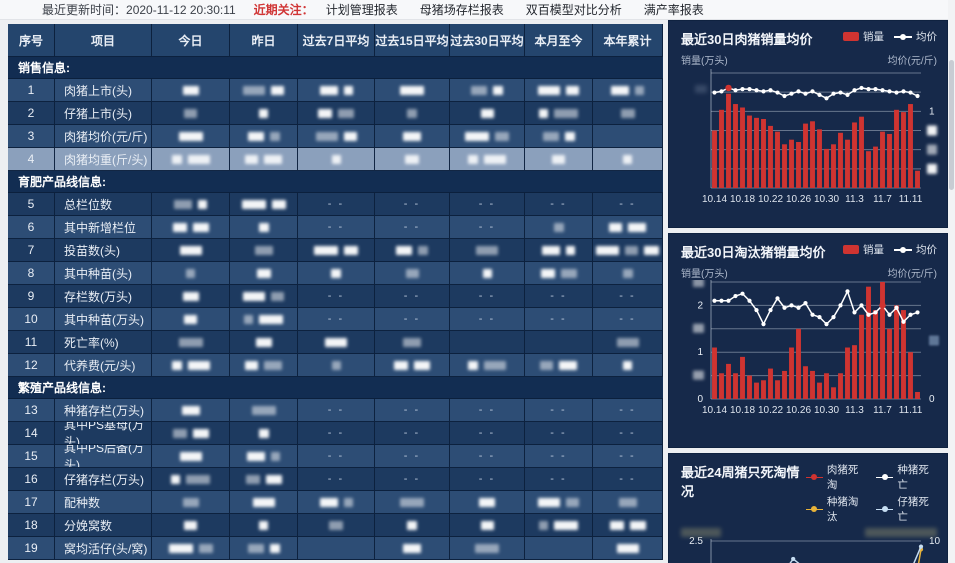  Describe the element at coordinates (335, 227) in the screenshot. I see `table-row-6: 6 其中新增栏位 - -- -- -` at that location.